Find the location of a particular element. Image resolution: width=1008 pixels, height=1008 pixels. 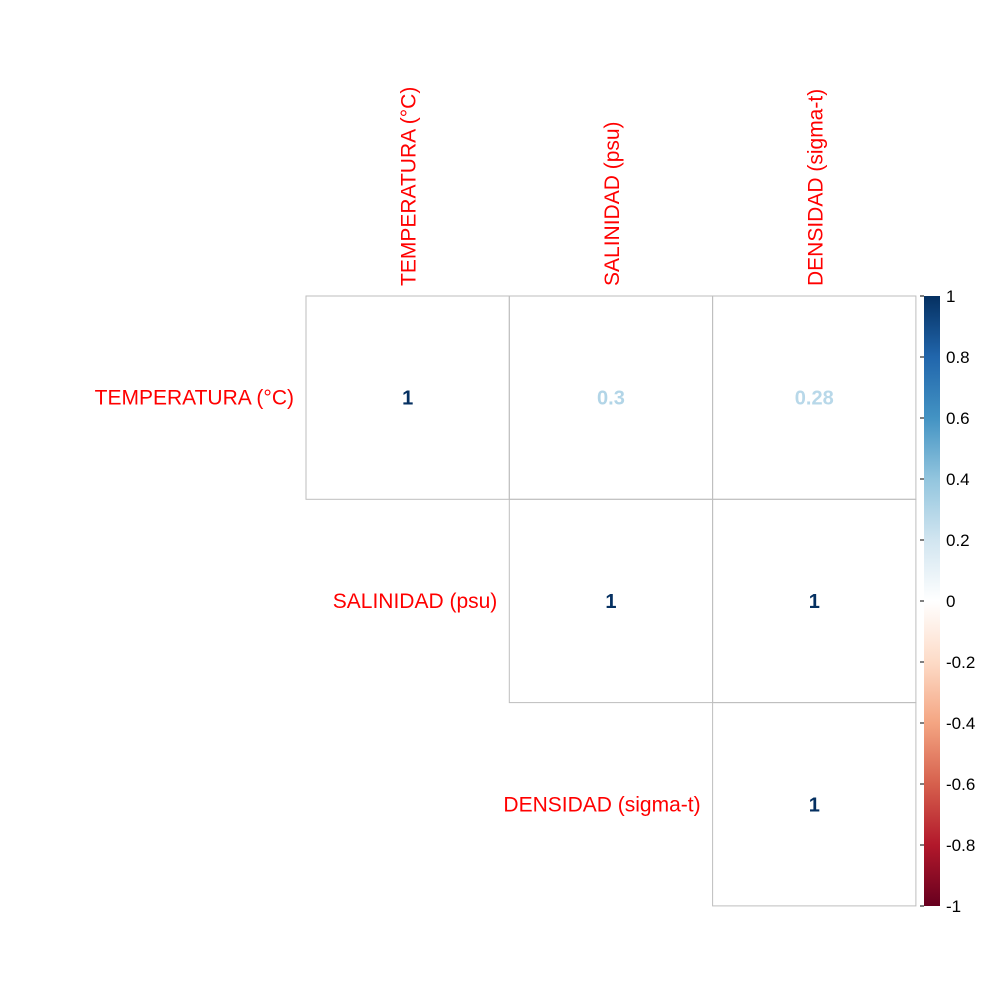

column-label: DENSIDAD (sigma-t) is located at coordinates (815, 187).